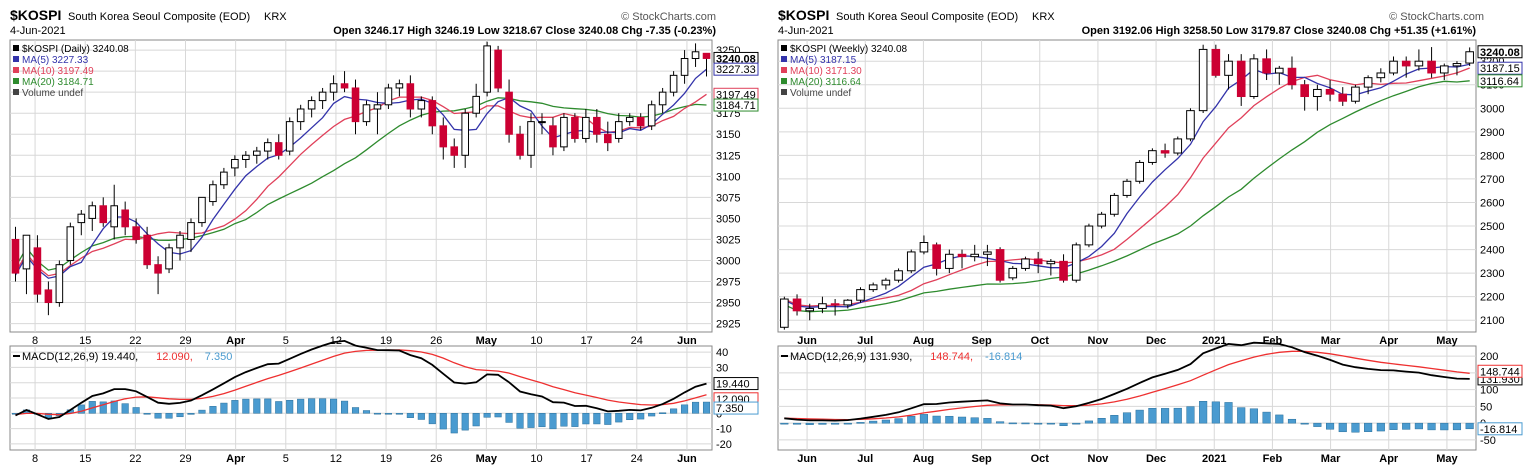  What do you see at coordinates (1500, 429) in the screenshot?
I see `histogram-value-label-box` at bounding box center [1500, 429].